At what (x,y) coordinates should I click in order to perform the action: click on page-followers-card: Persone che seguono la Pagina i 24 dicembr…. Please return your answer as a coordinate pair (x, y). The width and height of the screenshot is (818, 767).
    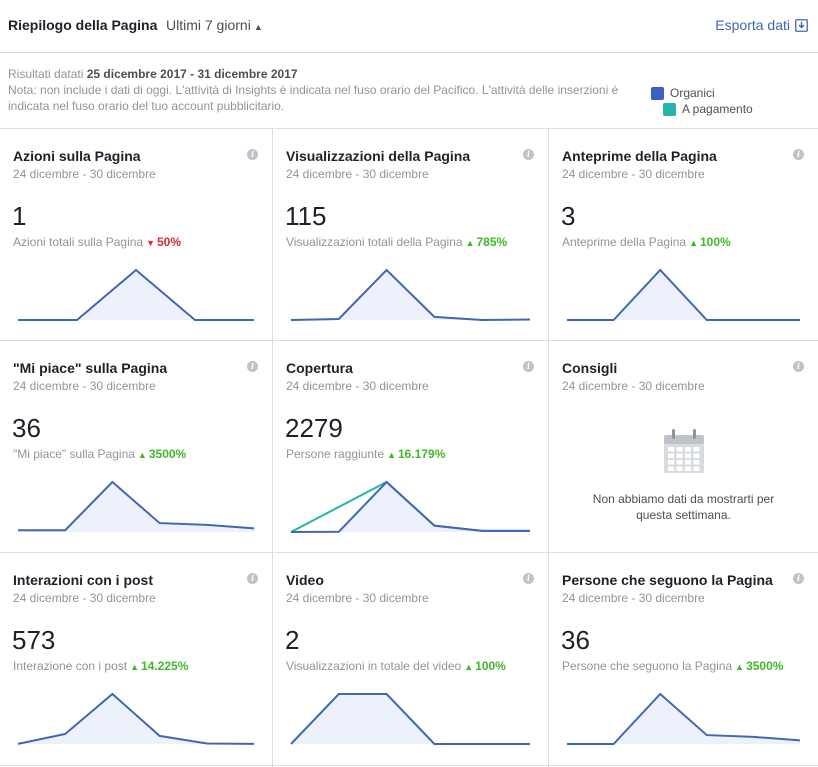
    Looking at the image, I should click on (683, 660).